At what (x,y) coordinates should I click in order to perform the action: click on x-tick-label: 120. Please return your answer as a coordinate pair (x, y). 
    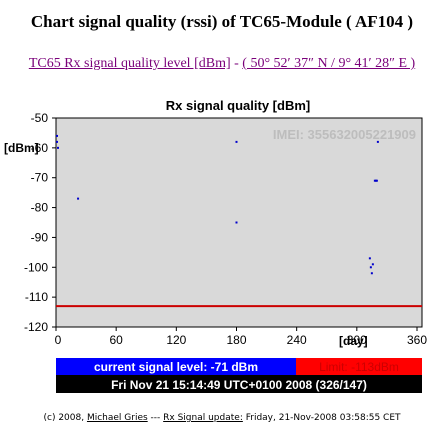
    Looking at the image, I should click on (176, 340).